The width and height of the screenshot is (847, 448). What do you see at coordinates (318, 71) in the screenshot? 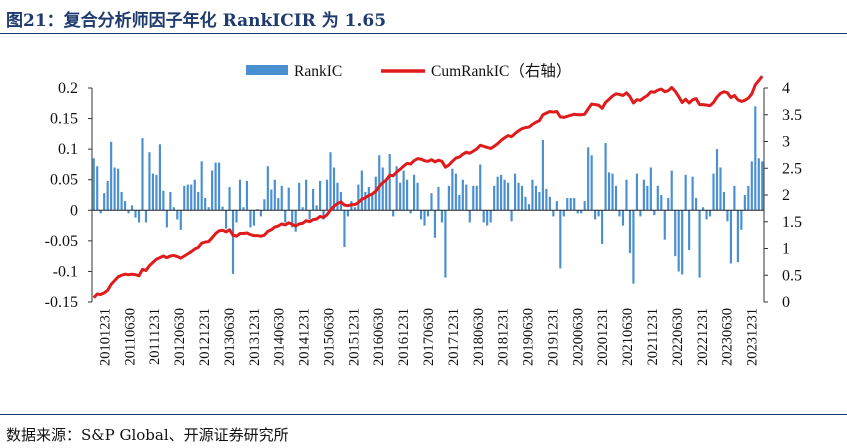
I see `legend-rankic-label: RankIC` at bounding box center [318, 71].